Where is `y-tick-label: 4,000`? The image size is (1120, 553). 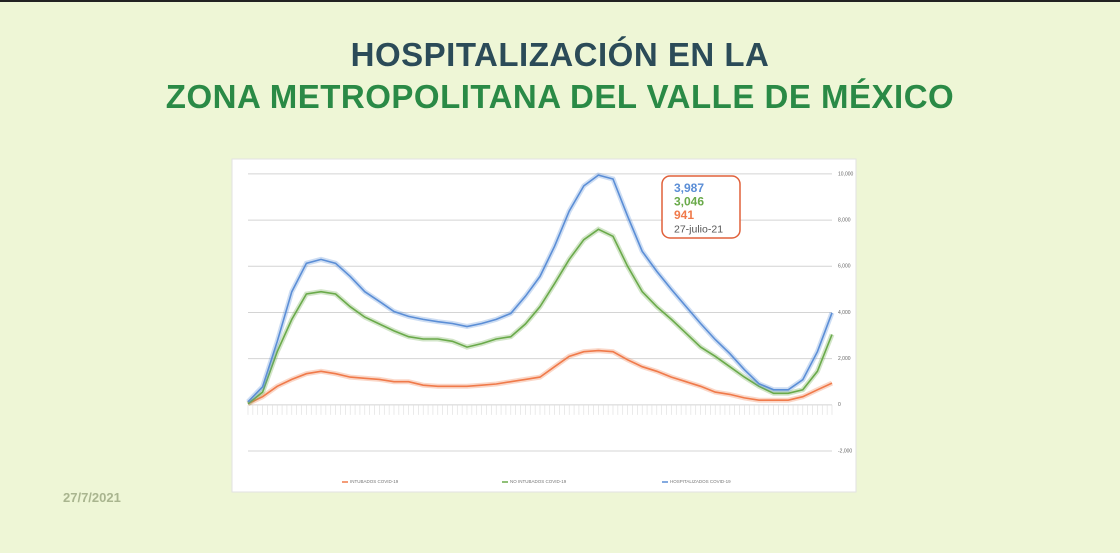 y-tick-label: 4,000 is located at coordinates (844, 313).